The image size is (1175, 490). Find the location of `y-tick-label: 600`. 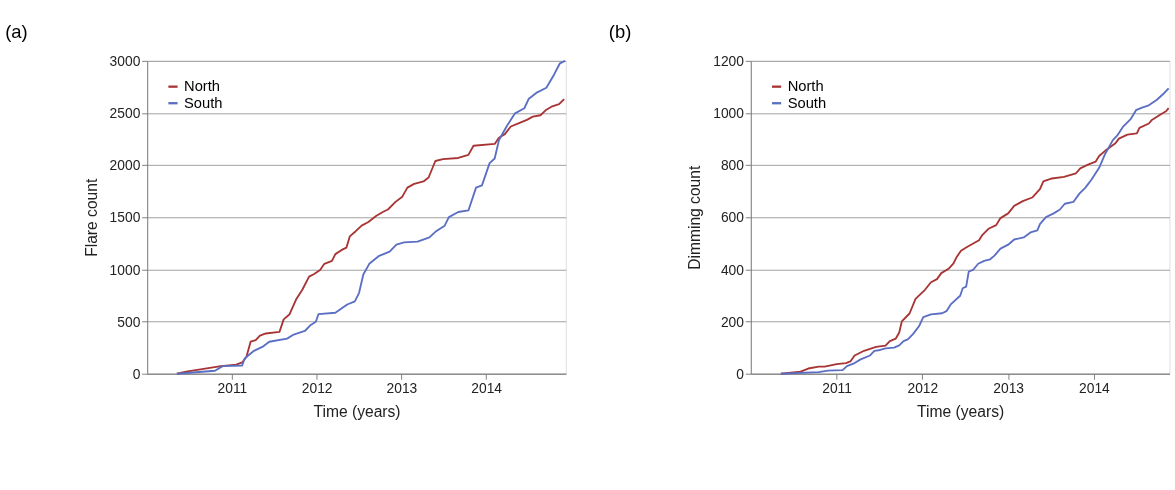

y-tick-label: 600 is located at coordinates (732, 218).